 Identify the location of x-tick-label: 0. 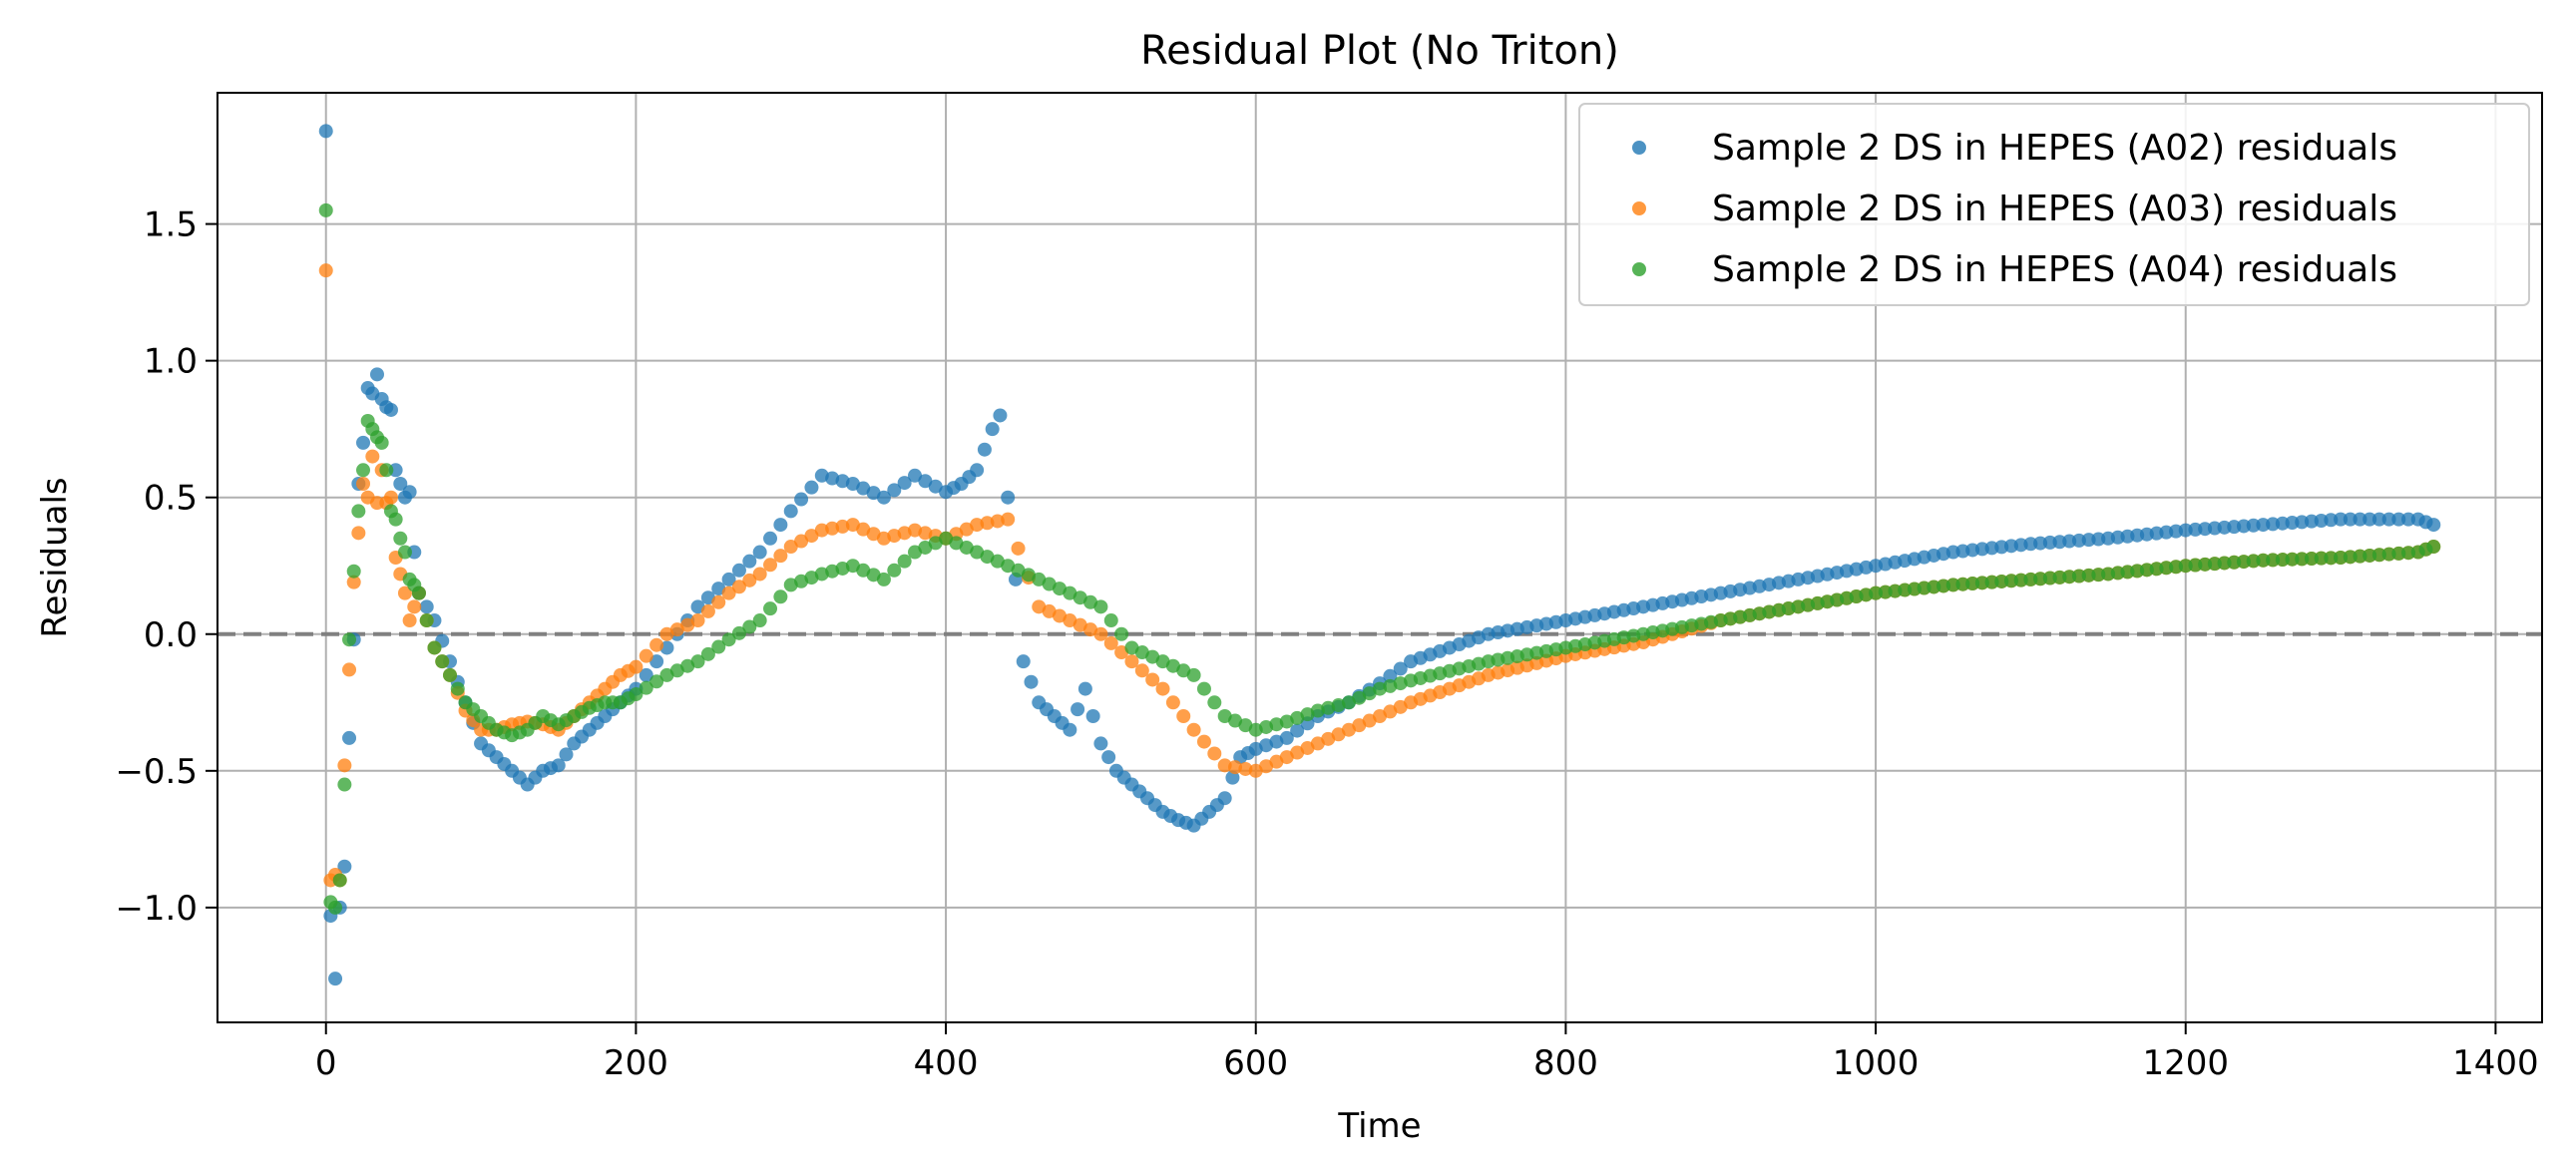
(326, 1063).